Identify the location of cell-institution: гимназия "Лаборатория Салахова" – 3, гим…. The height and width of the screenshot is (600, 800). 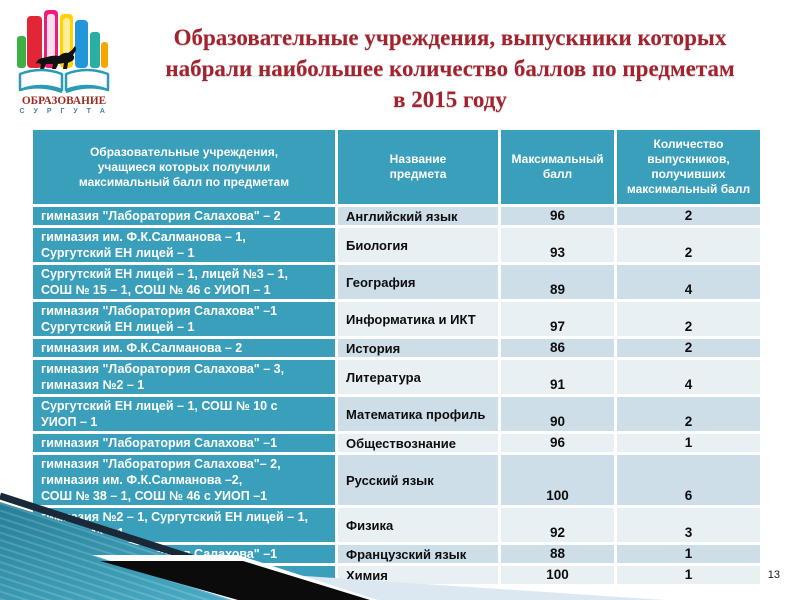
(184, 377).